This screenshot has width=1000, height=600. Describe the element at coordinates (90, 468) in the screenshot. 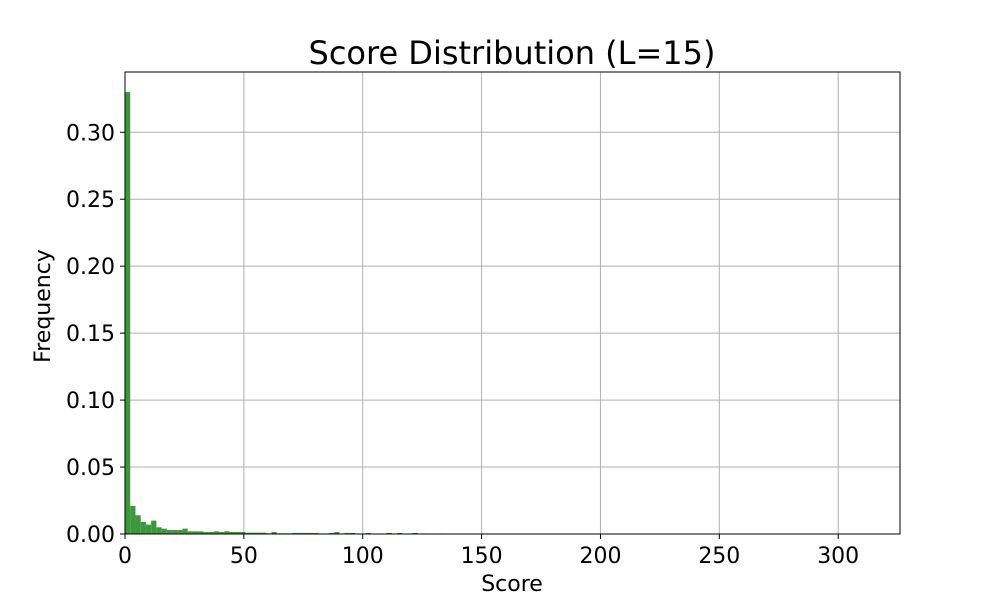

I see `y-tick-label: 0.05` at that location.